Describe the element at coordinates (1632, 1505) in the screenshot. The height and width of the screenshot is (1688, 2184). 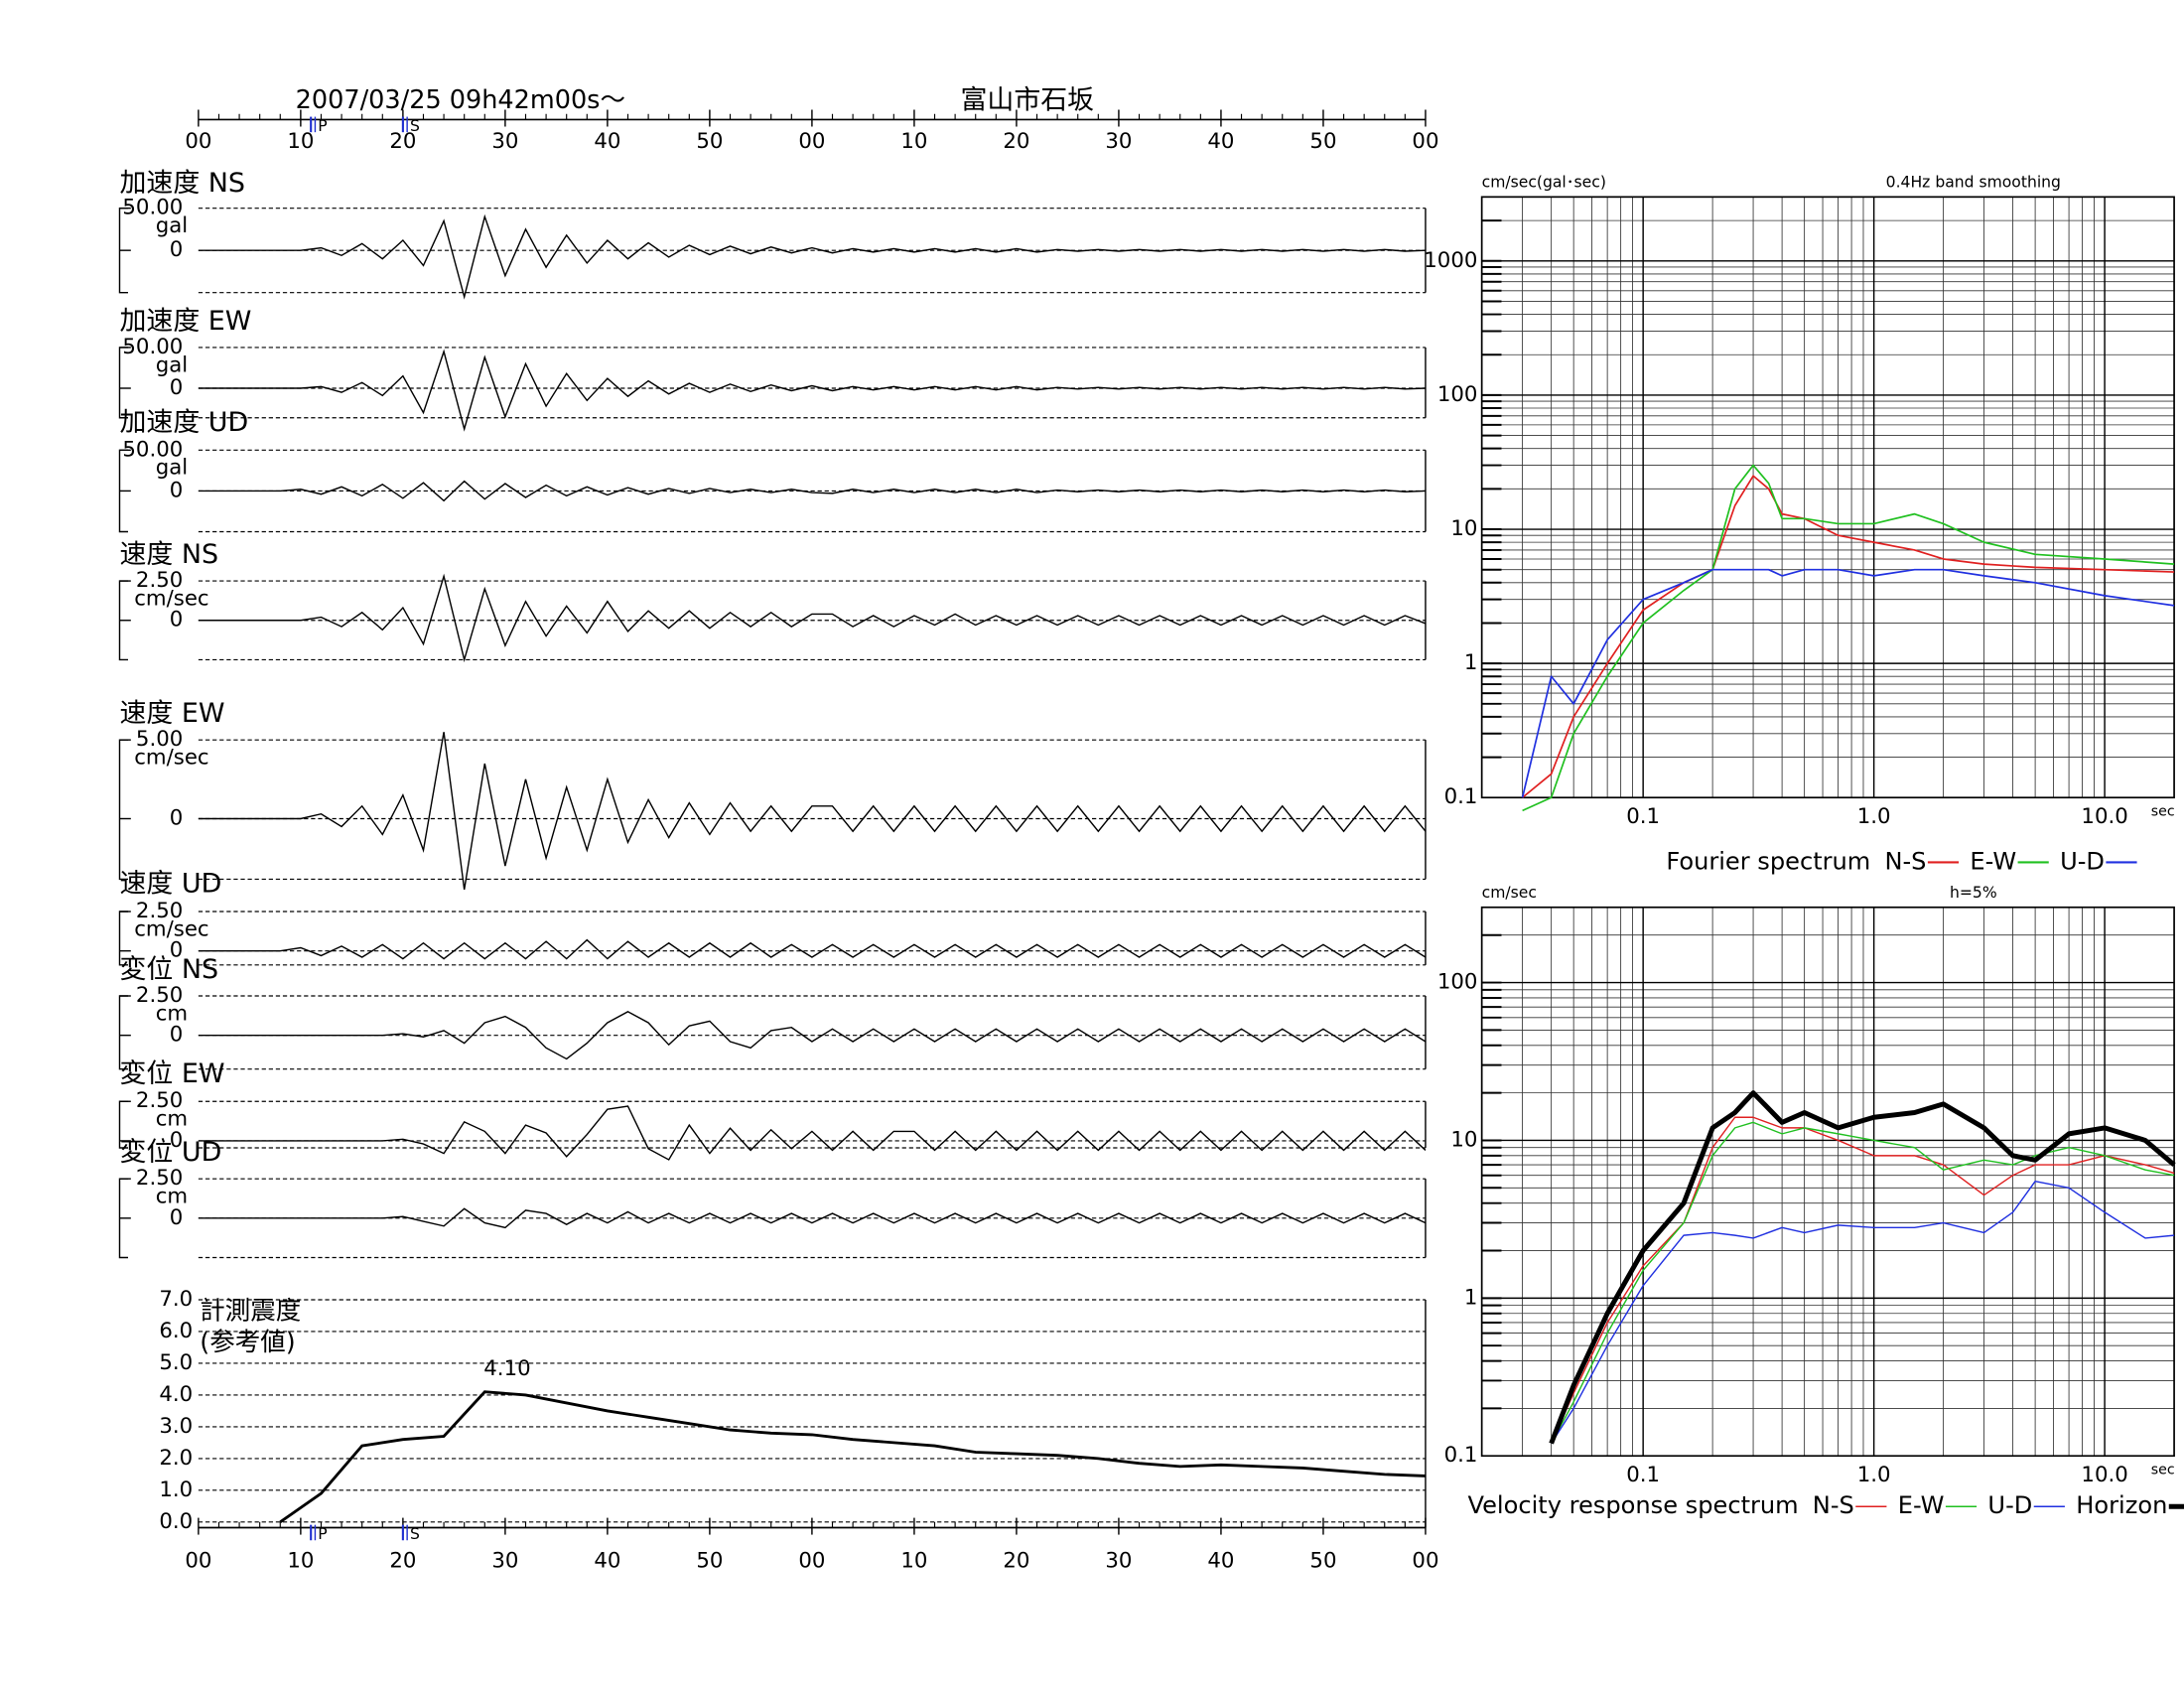
I see `legend-title: Velocity response spectrum` at that location.